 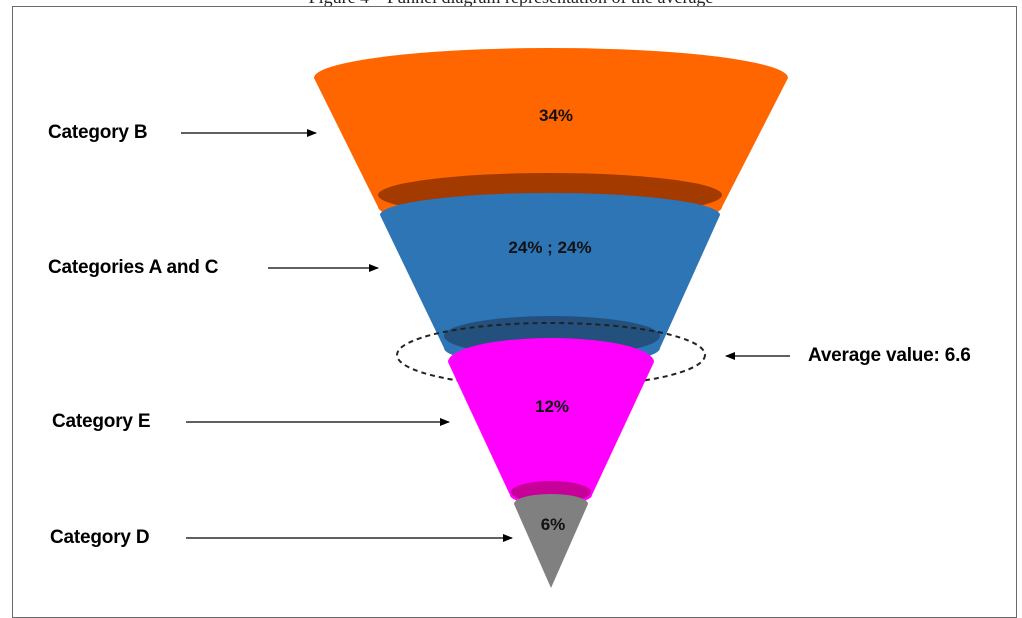 What do you see at coordinates (556, 115) in the screenshot?
I see `category-b-value-label: 34%` at bounding box center [556, 115].